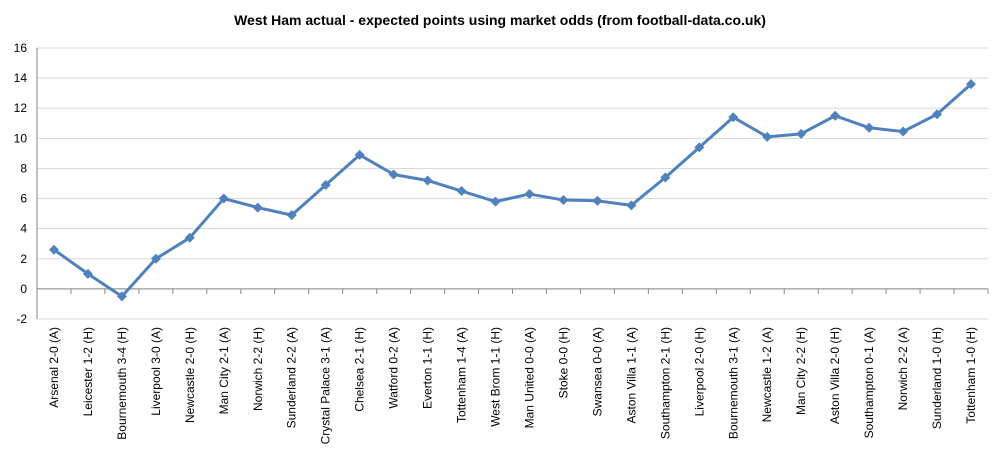  I want to click on x-tick-label: Newcastle 2-0 (H), so click(190, 375).